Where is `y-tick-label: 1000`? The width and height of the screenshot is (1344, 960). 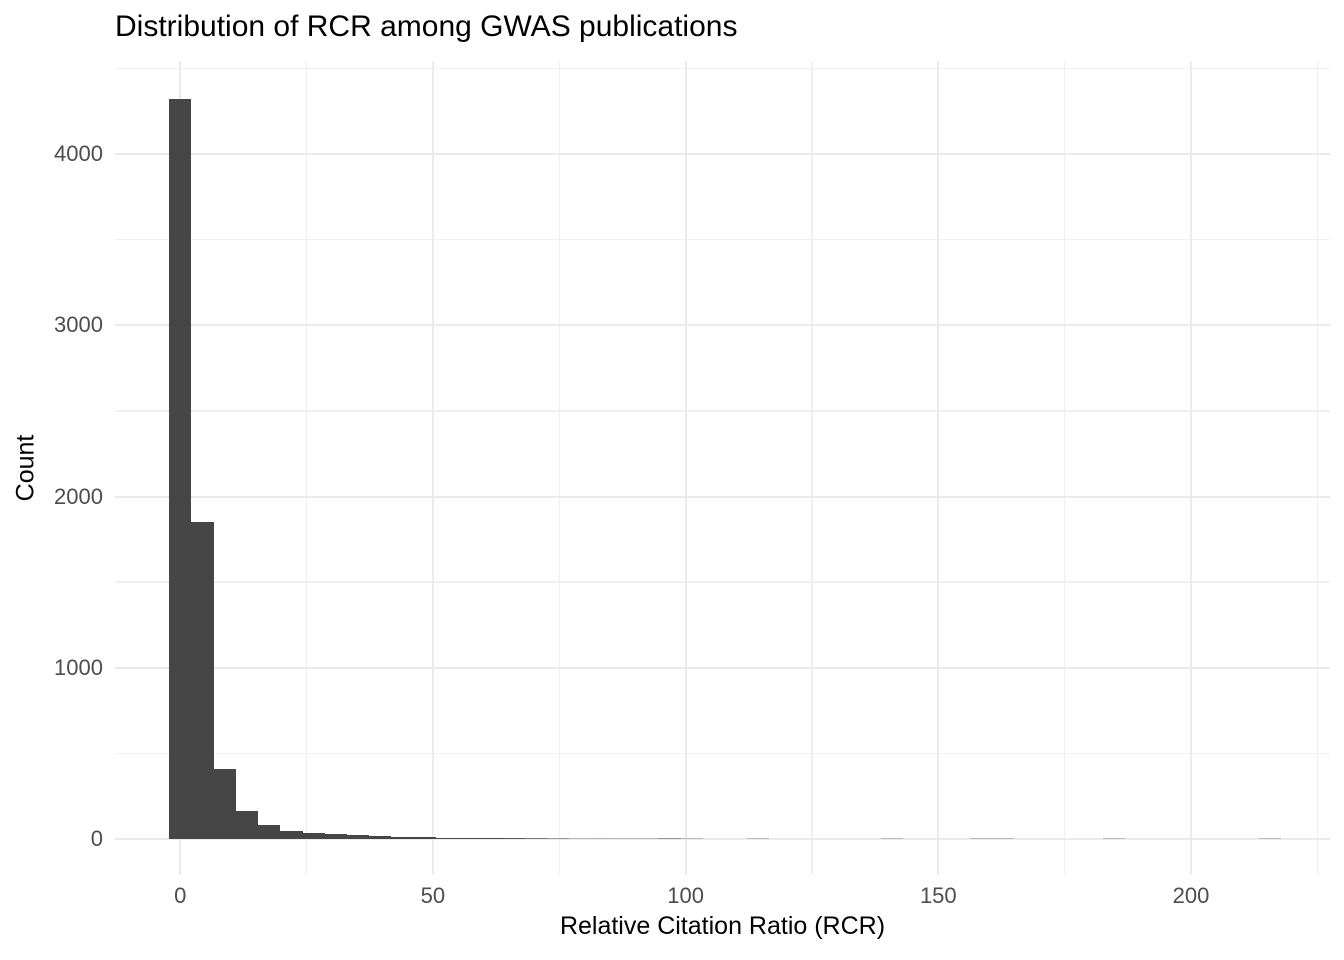 y-tick-label: 1000 is located at coordinates (78, 667).